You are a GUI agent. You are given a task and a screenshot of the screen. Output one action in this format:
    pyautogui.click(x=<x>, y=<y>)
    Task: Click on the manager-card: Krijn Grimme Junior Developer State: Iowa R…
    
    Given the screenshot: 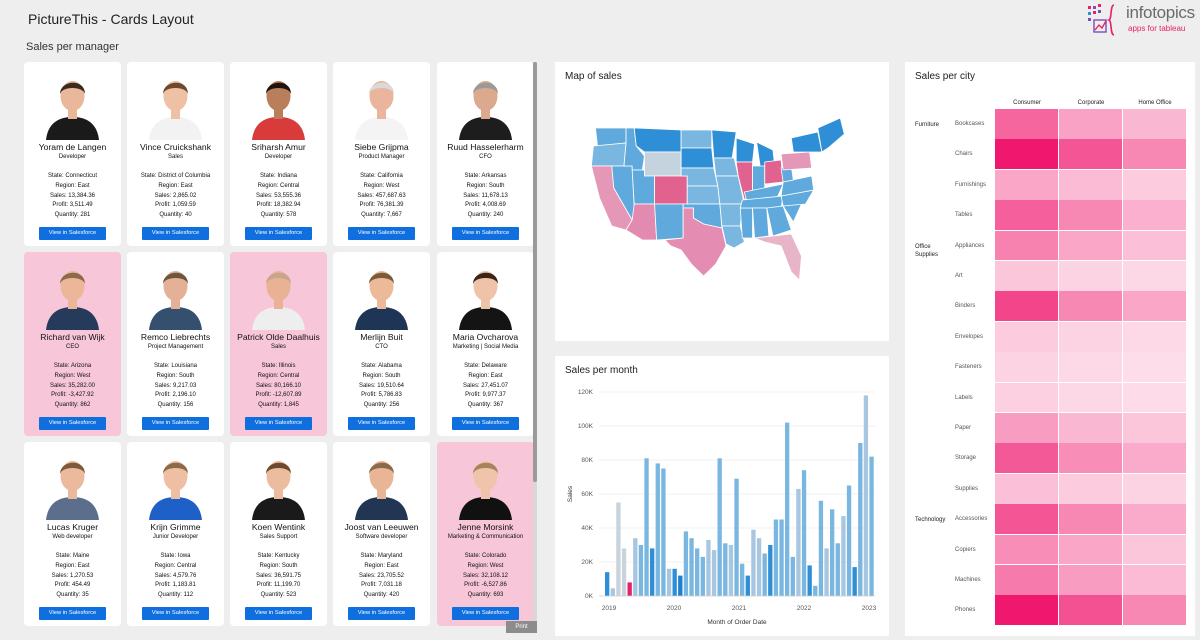 What is the action you would take?
    pyautogui.click(x=175, y=534)
    